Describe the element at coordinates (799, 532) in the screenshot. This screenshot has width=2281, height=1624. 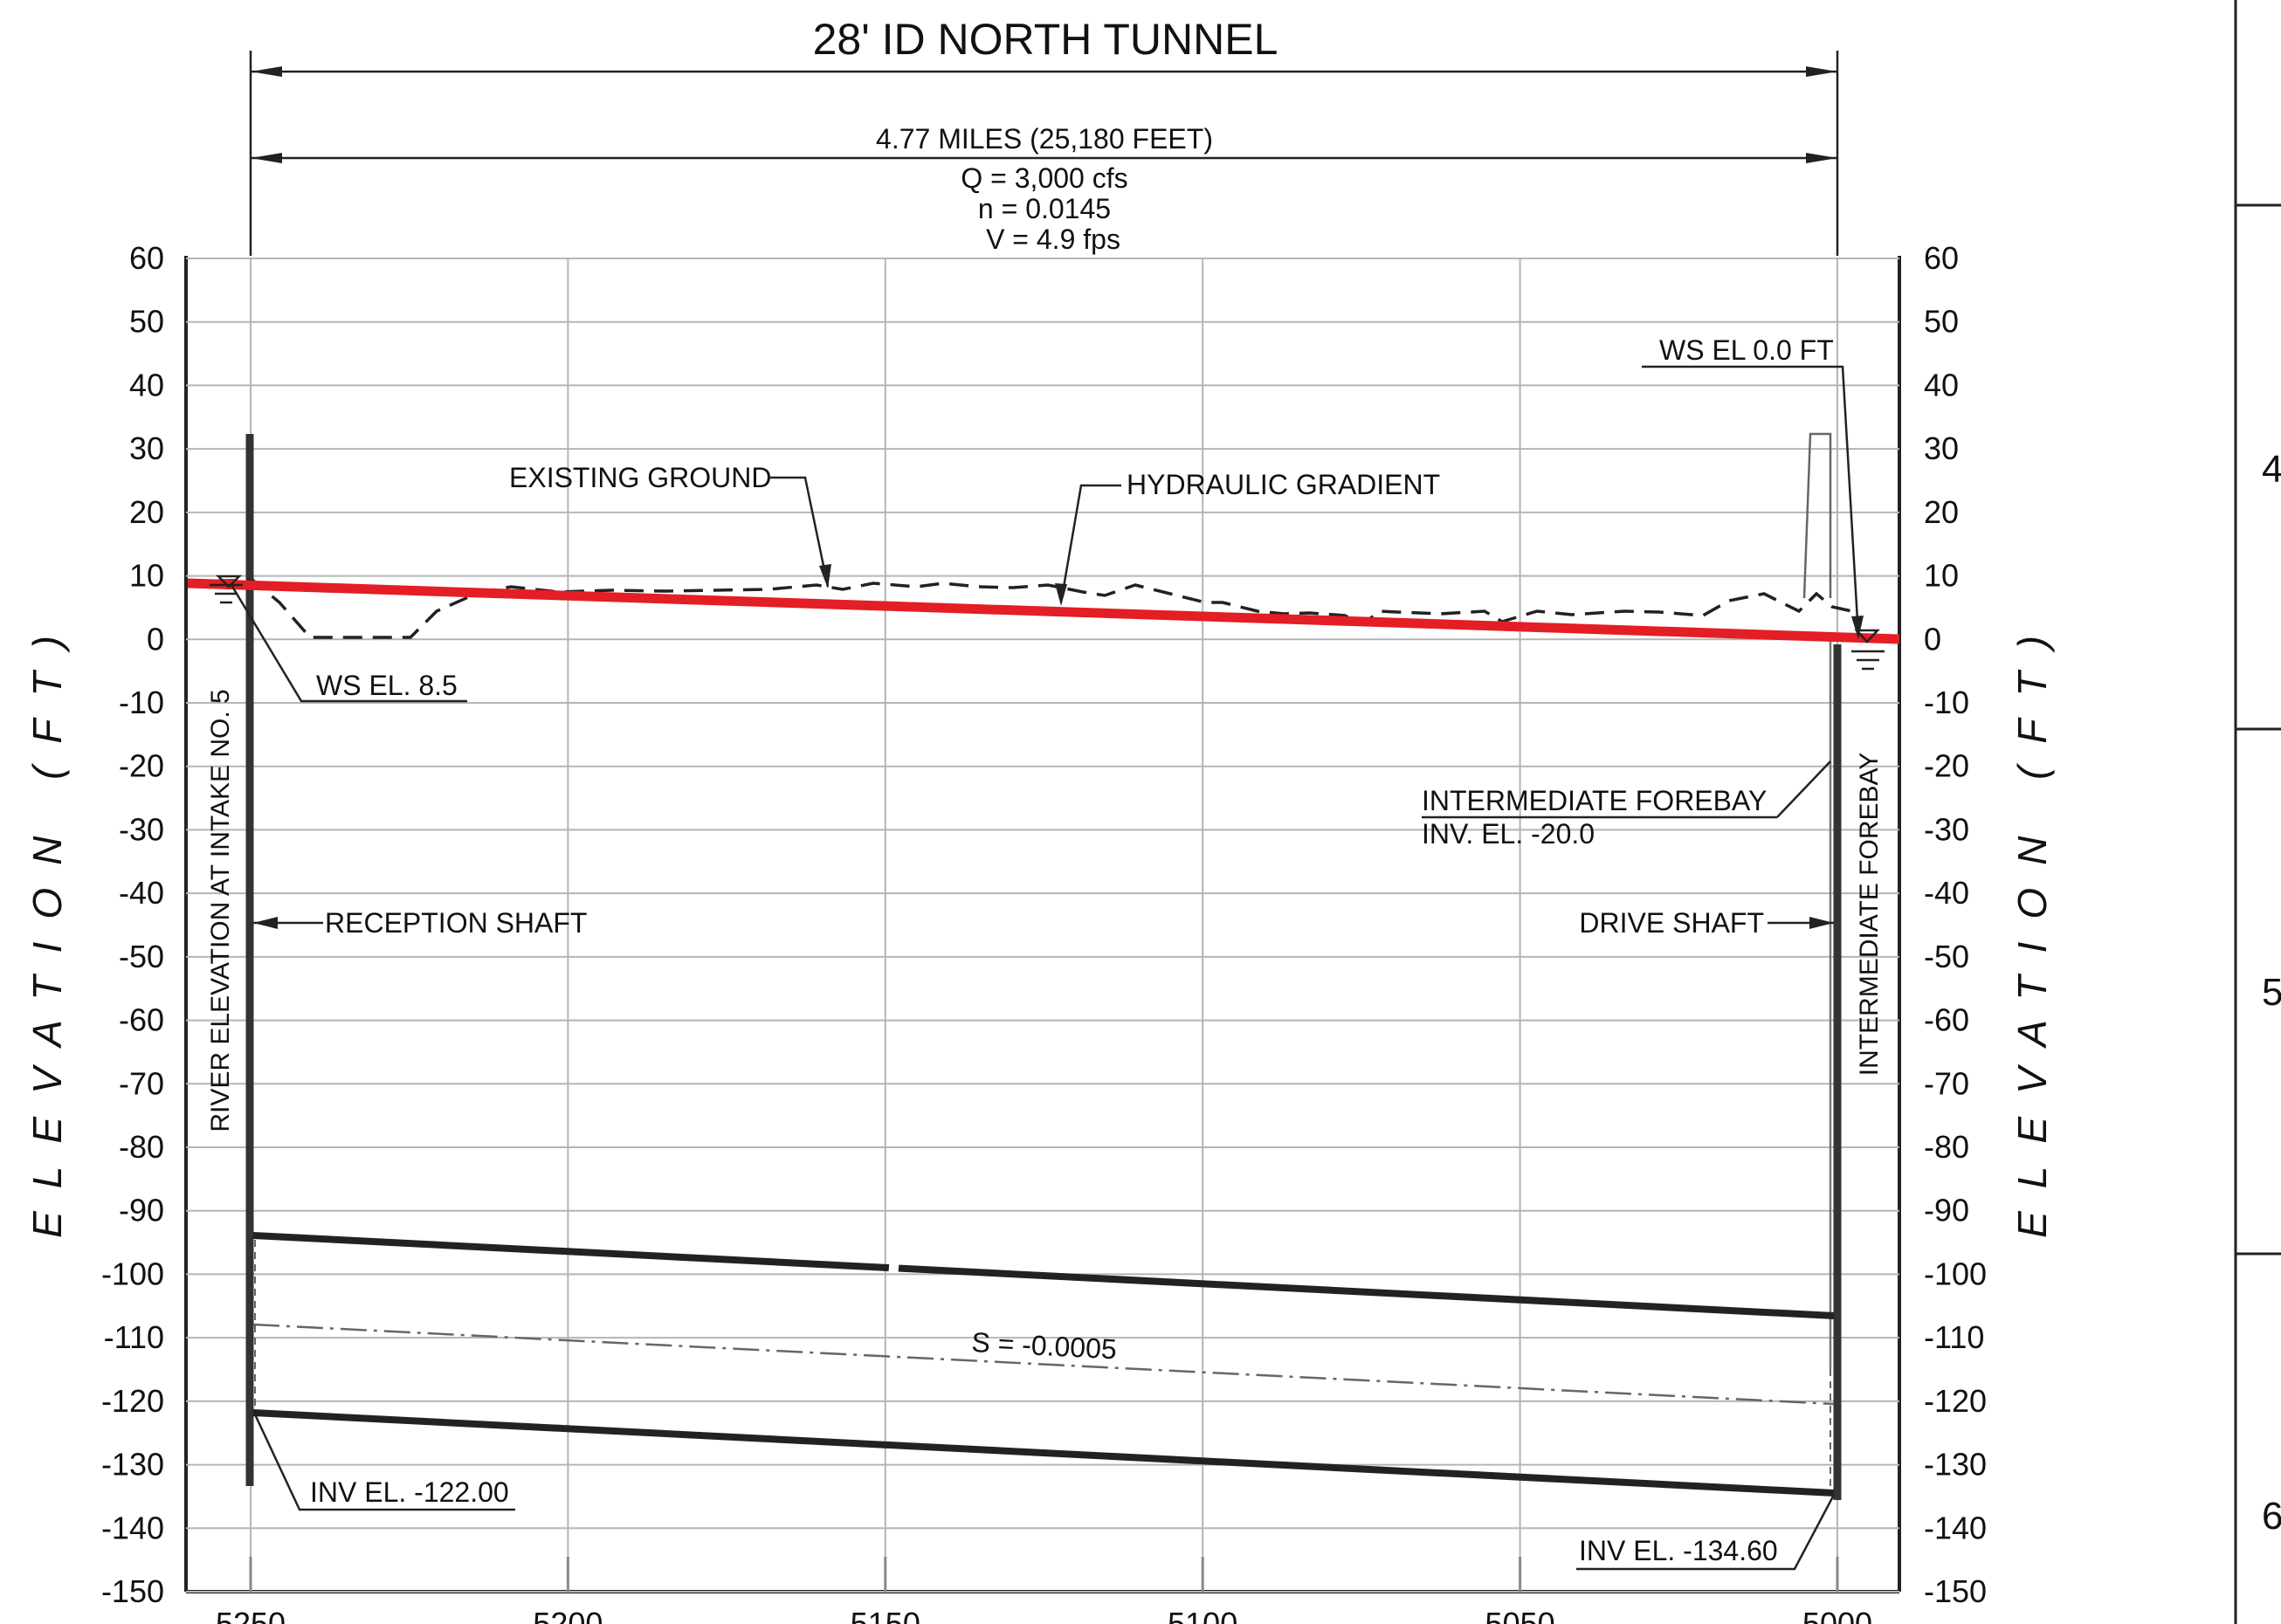
I see `existing-ground-leader` at that location.